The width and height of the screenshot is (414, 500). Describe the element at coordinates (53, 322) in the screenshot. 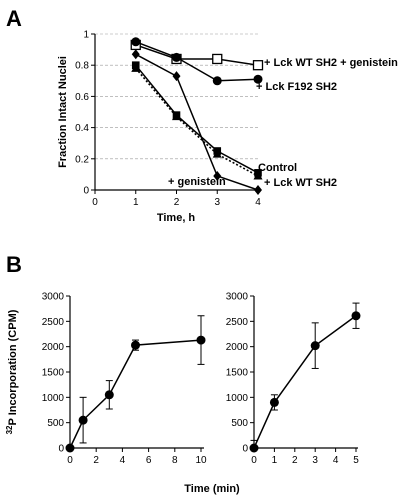

I see `chart-1-y-tick-label: 2500` at that location.